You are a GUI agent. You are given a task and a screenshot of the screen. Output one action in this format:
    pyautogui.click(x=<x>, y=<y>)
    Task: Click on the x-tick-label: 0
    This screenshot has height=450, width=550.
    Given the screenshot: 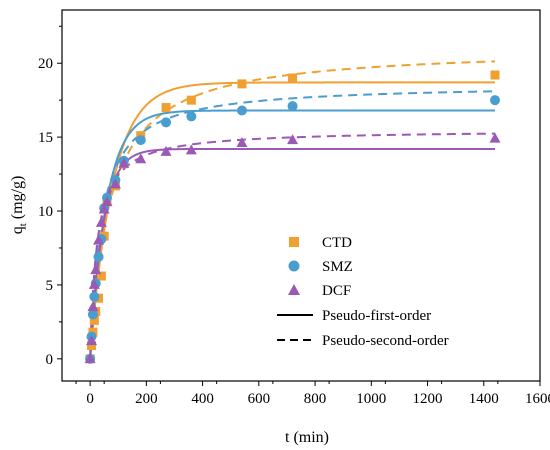 What is the action you would take?
    pyautogui.click(x=90, y=399)
    